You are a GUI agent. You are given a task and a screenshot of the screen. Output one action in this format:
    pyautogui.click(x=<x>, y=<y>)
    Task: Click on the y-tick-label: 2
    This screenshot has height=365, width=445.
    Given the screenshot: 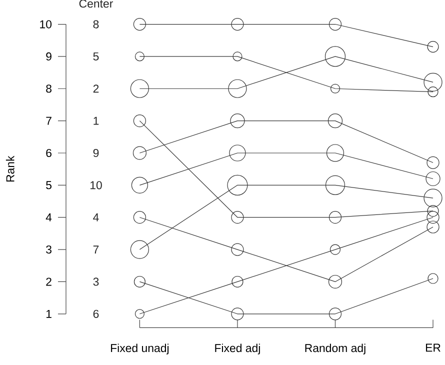 What is the action you would take?
    pyautogui.click(x=49, y=282)
    